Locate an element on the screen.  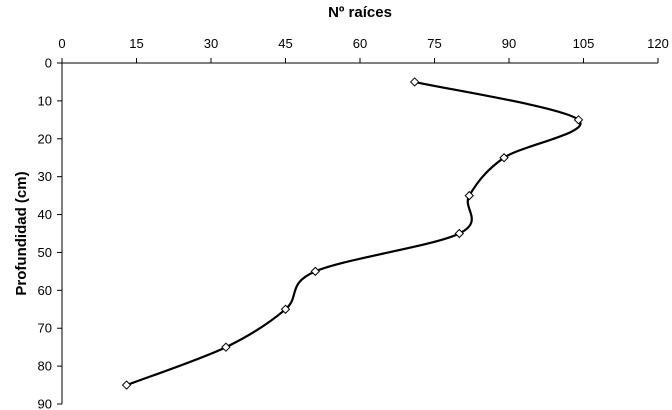
x-tick-label: 60 is located at coordinates (360, 43).